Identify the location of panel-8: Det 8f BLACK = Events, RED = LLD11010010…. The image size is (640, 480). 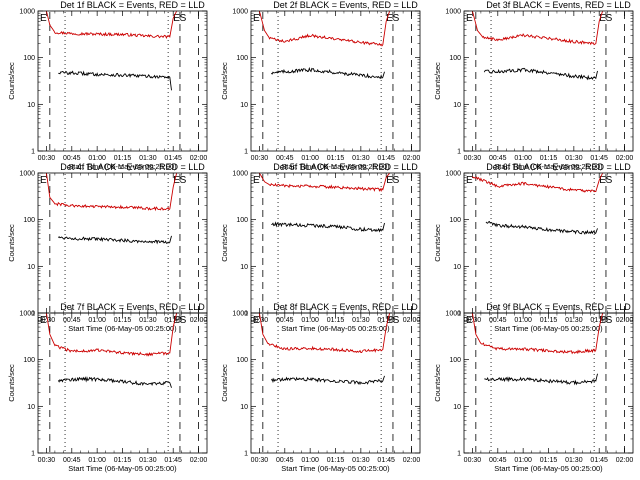
(320, 387).